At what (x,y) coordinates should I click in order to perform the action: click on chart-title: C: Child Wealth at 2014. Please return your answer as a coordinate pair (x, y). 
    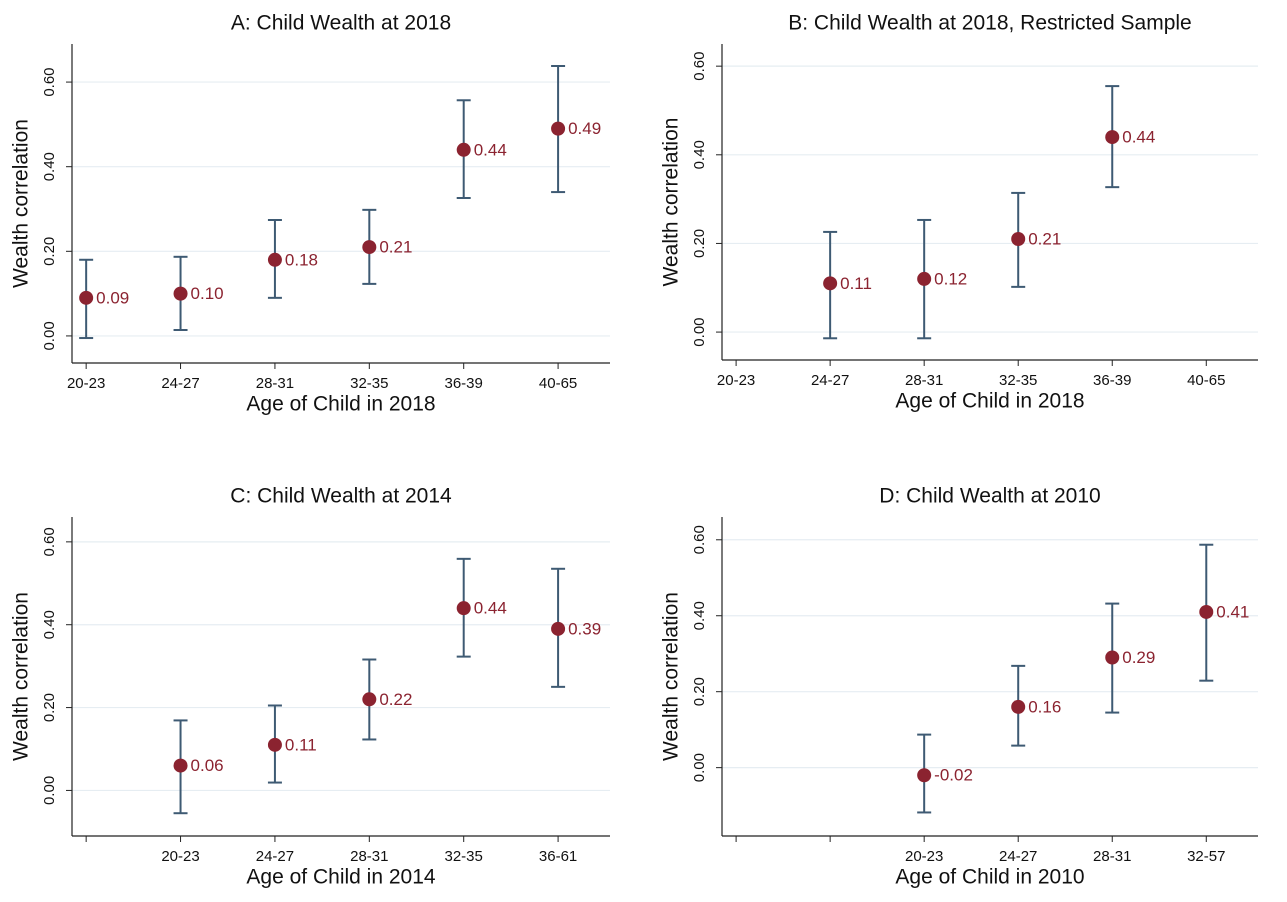
    Looking at the image, I should click on (341, 496).